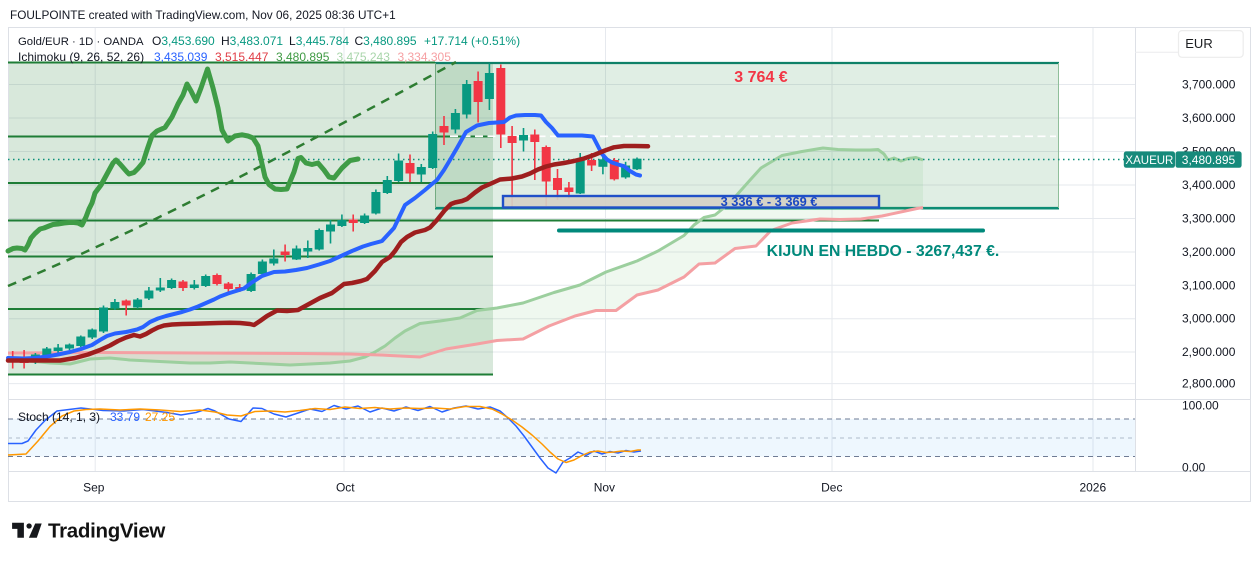 This screenshot has width=1257, height=561. What do you see at coordinates (81, 42) in the screenshot?
I see `svg-text: Gold/EUR · 1D · OANDA` at bounding box center [81, 42].